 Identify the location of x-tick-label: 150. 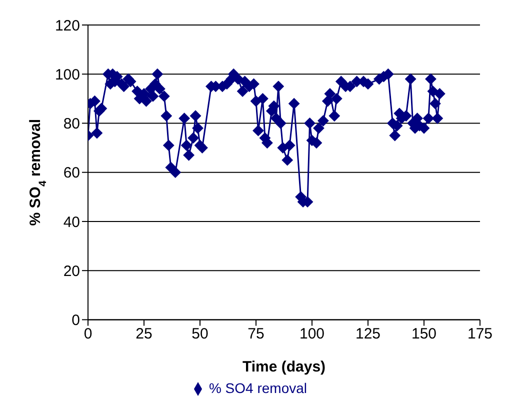
(424, 333).